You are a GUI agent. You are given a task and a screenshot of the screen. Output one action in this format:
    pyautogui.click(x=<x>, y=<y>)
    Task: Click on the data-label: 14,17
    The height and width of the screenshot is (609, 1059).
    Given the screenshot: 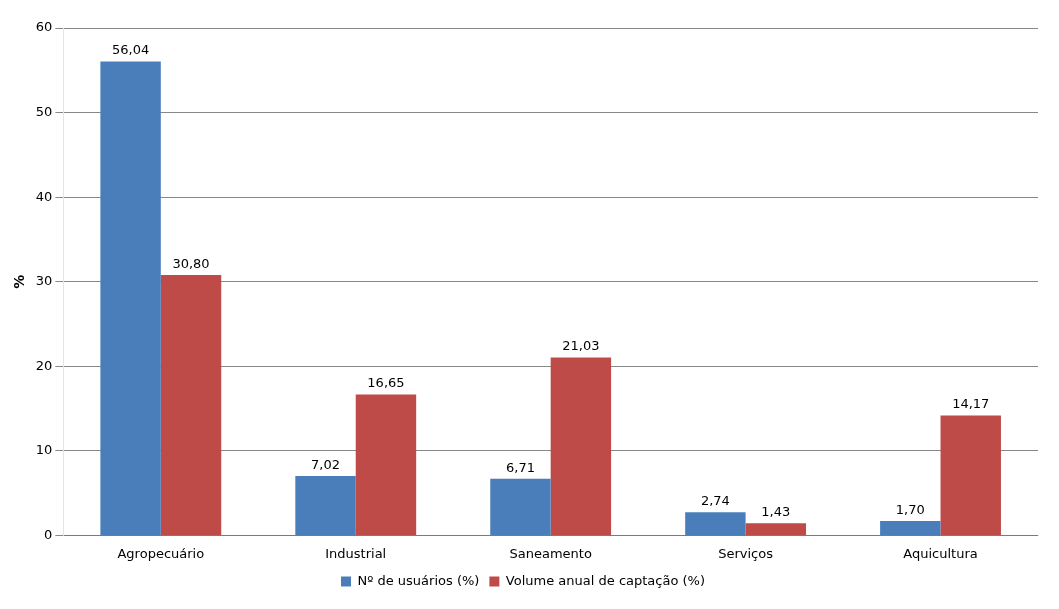 What is the action you would take?
    pyautogui.click(x=971, y=404)
    